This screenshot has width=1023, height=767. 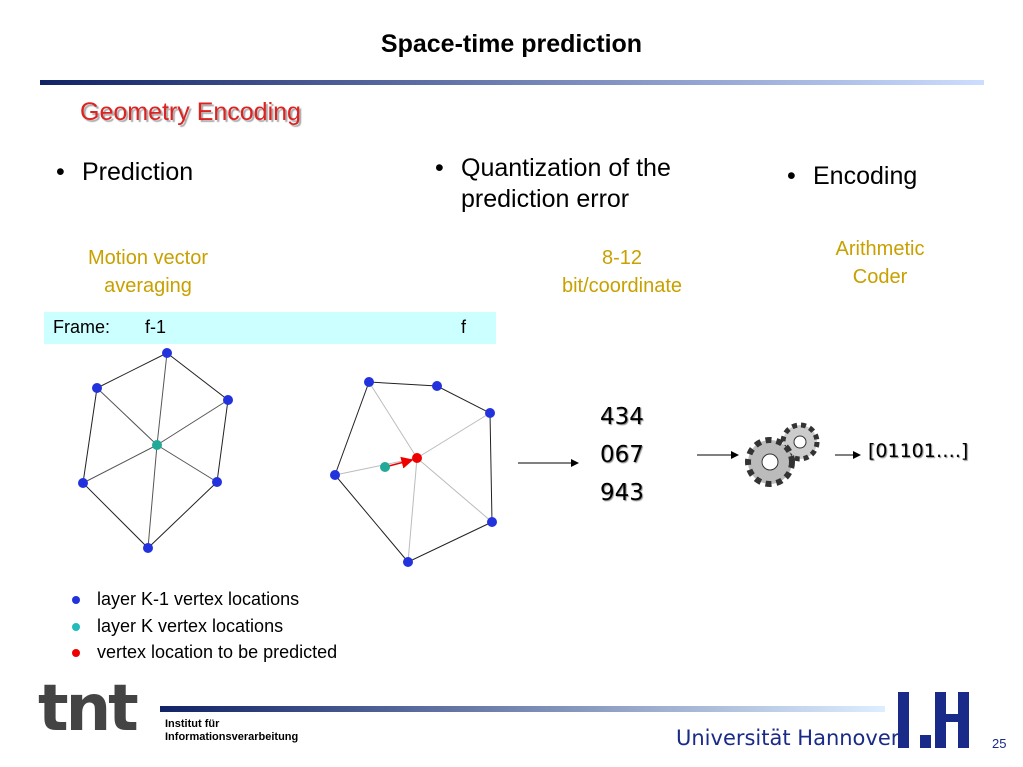 I want to click on vertices-current, so click(x=413, y=472).